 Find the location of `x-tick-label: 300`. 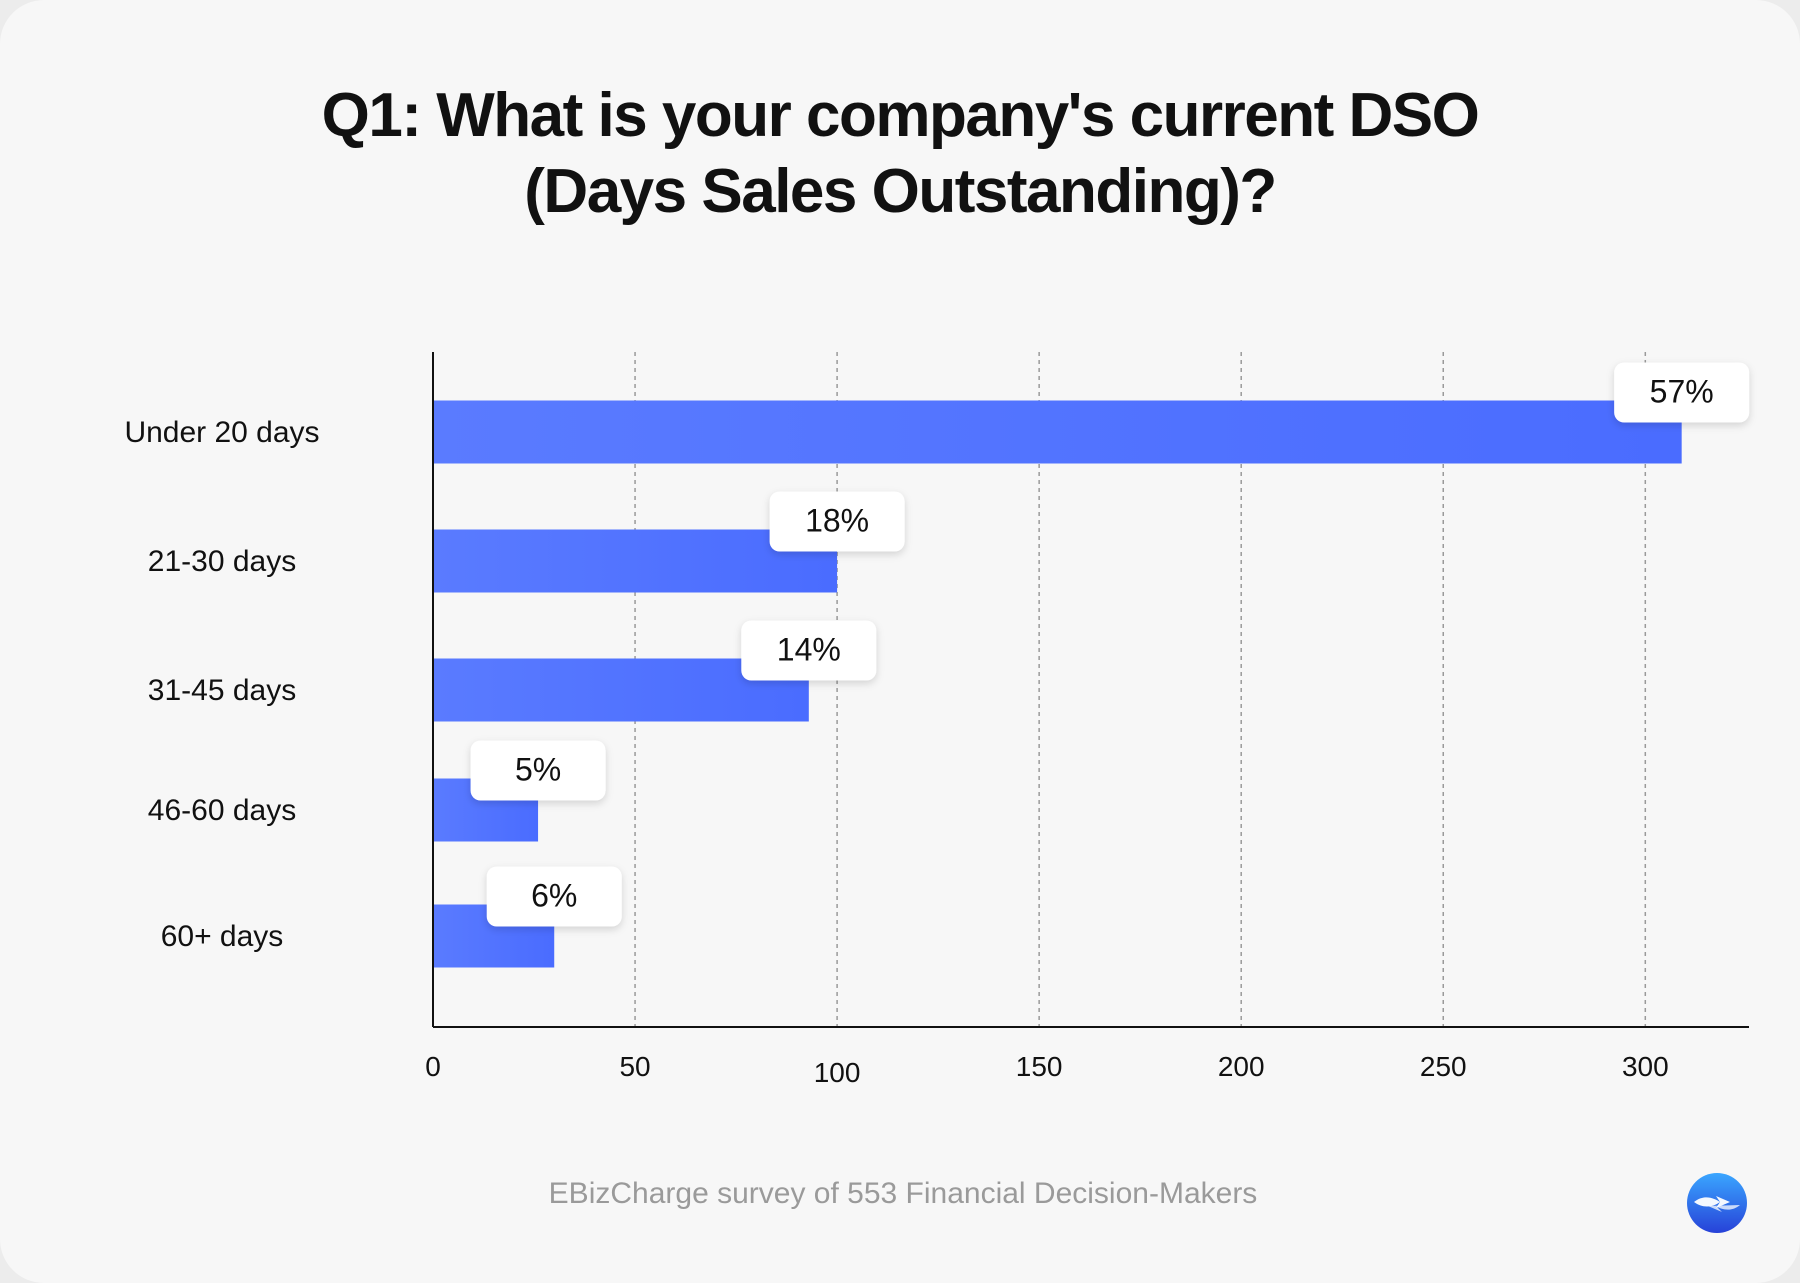

x-tick-label: 300 is located at coordinates (1645, 1066).